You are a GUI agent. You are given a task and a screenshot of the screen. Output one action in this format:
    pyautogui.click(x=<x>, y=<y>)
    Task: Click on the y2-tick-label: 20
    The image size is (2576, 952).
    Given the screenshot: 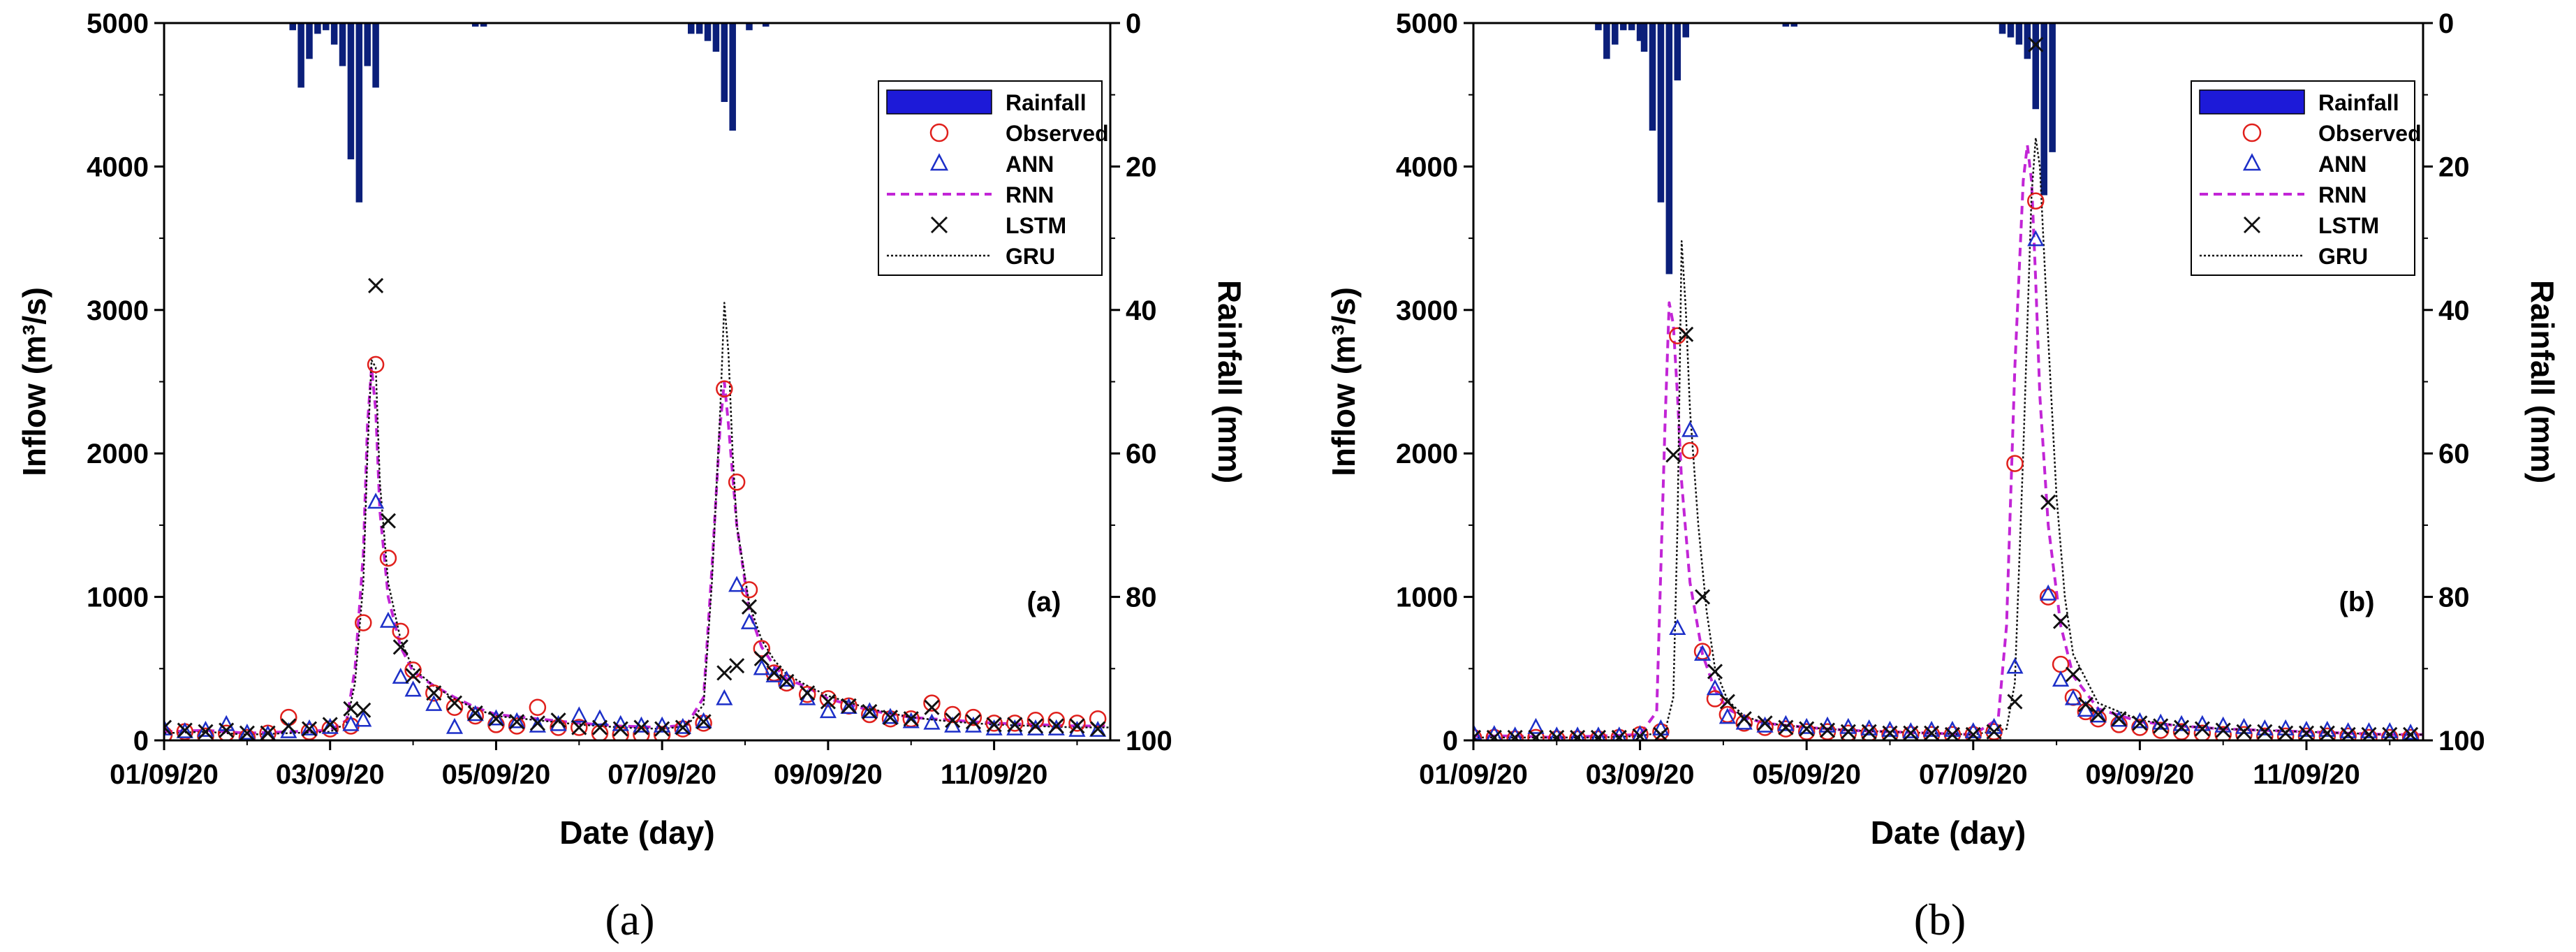 What is the action you would take?
    pyautogui.click(x=1141, y=167)
    